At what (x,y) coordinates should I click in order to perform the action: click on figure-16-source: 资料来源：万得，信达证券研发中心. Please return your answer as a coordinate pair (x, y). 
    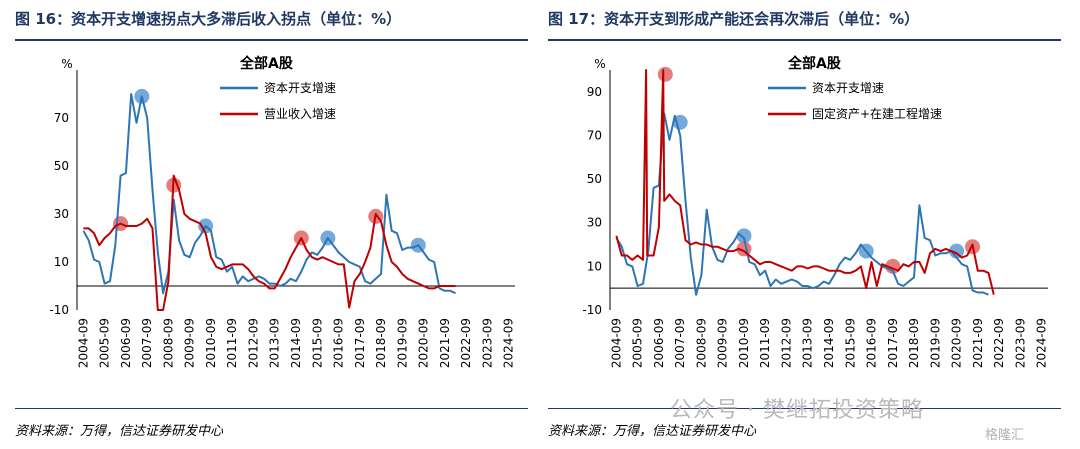
    Looking at the image, I should click on (119, 431).